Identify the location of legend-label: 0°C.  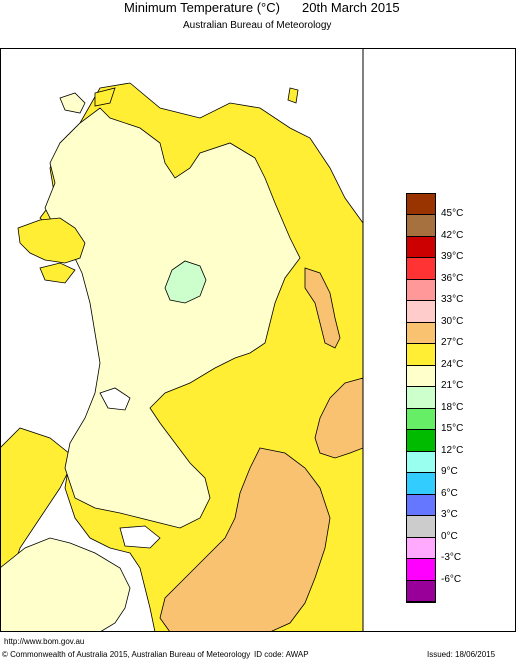
(449, 536).